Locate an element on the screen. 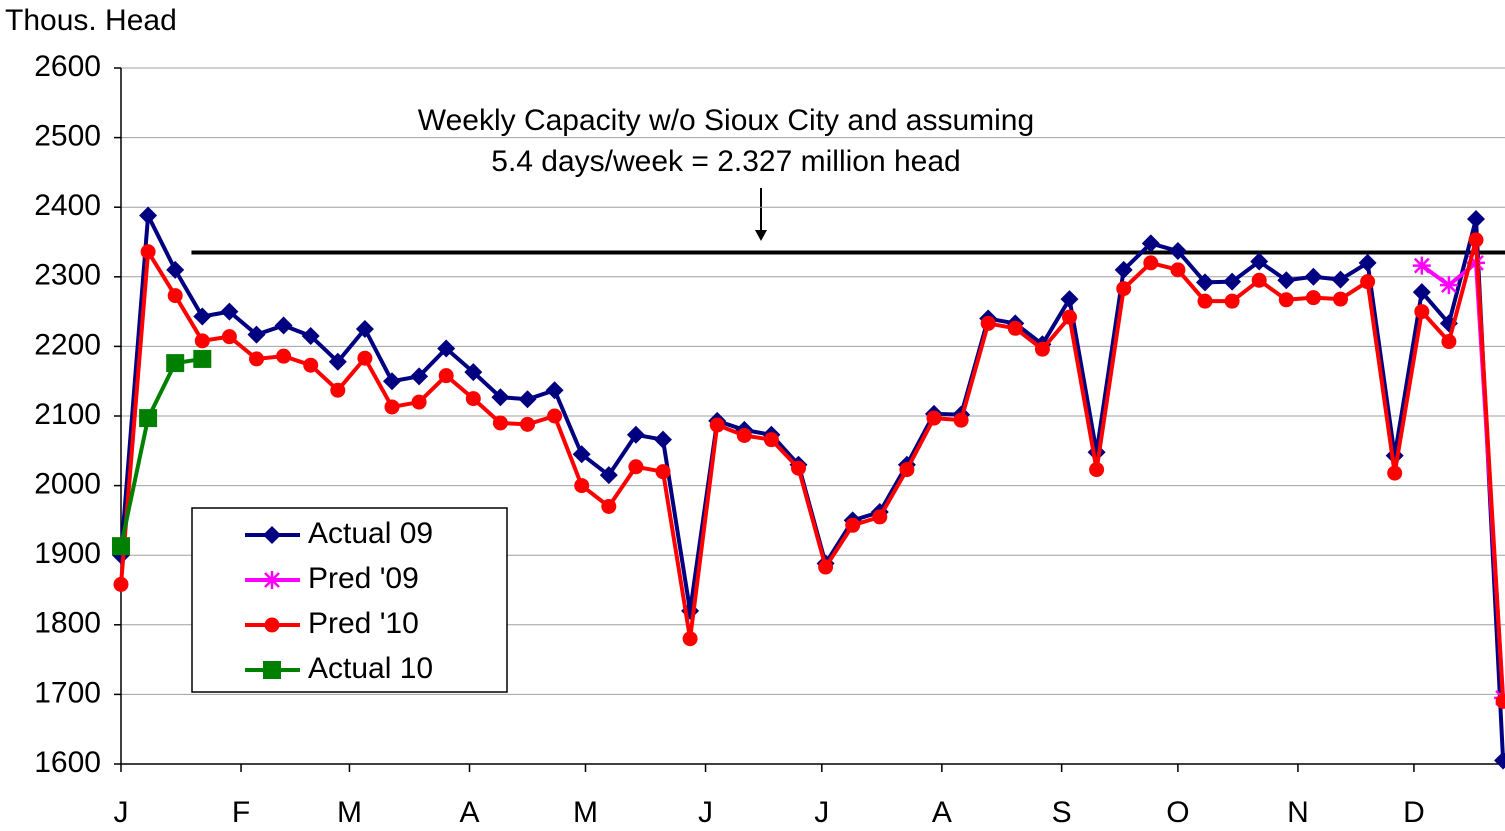  legend-label: Actual 09 is located at coordinates (370, 533).